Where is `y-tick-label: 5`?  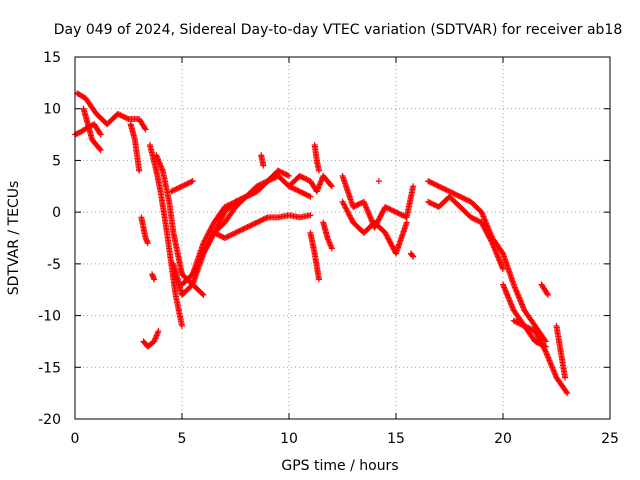
y-tick-label: 5 is located at coordinates (56, 161).